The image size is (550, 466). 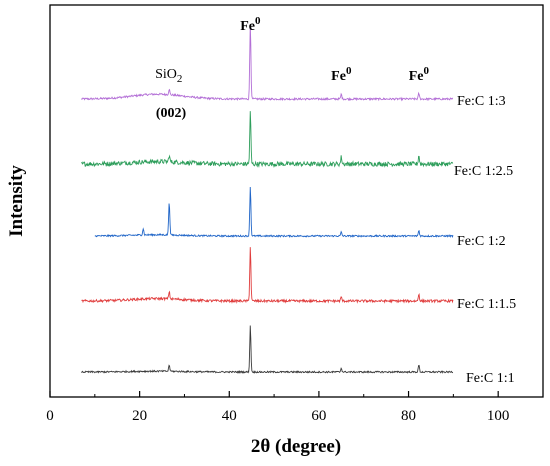 I want to click on x-axis-ticks: 0 20 40 60 80 100, so click(x=277, y=407).